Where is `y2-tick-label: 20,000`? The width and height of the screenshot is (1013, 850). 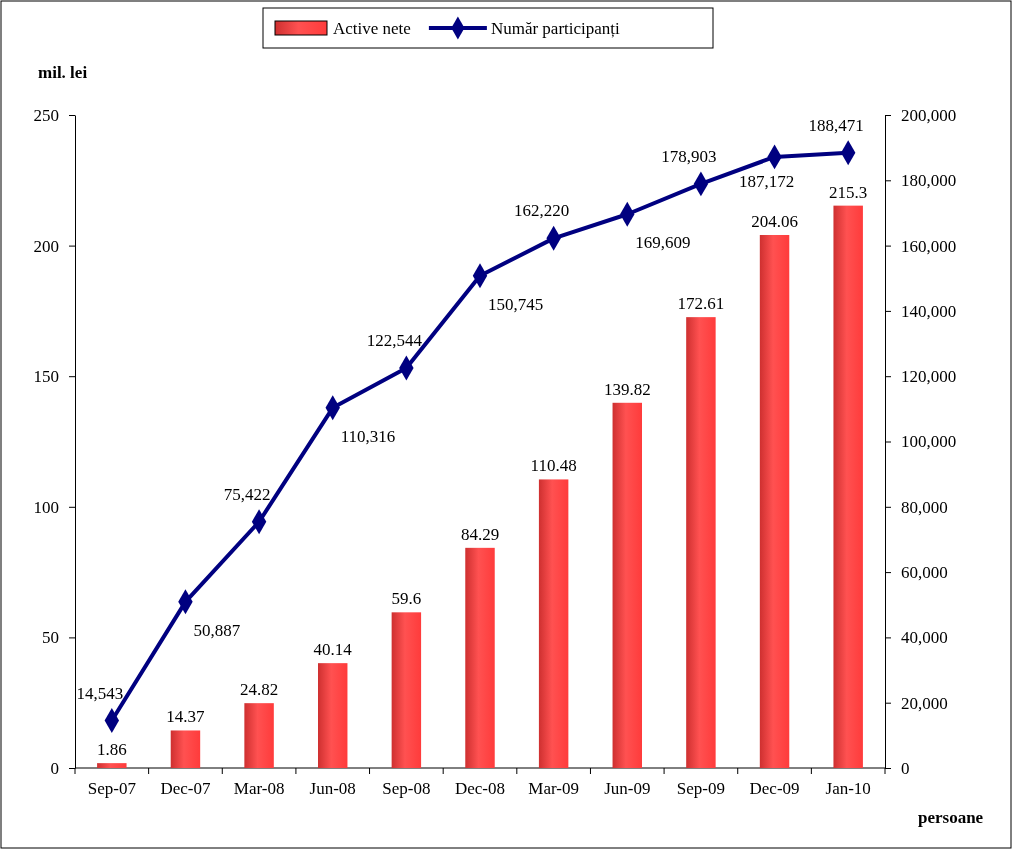
y2-tick-label: 20,000 is located at coordinates (924, 703).